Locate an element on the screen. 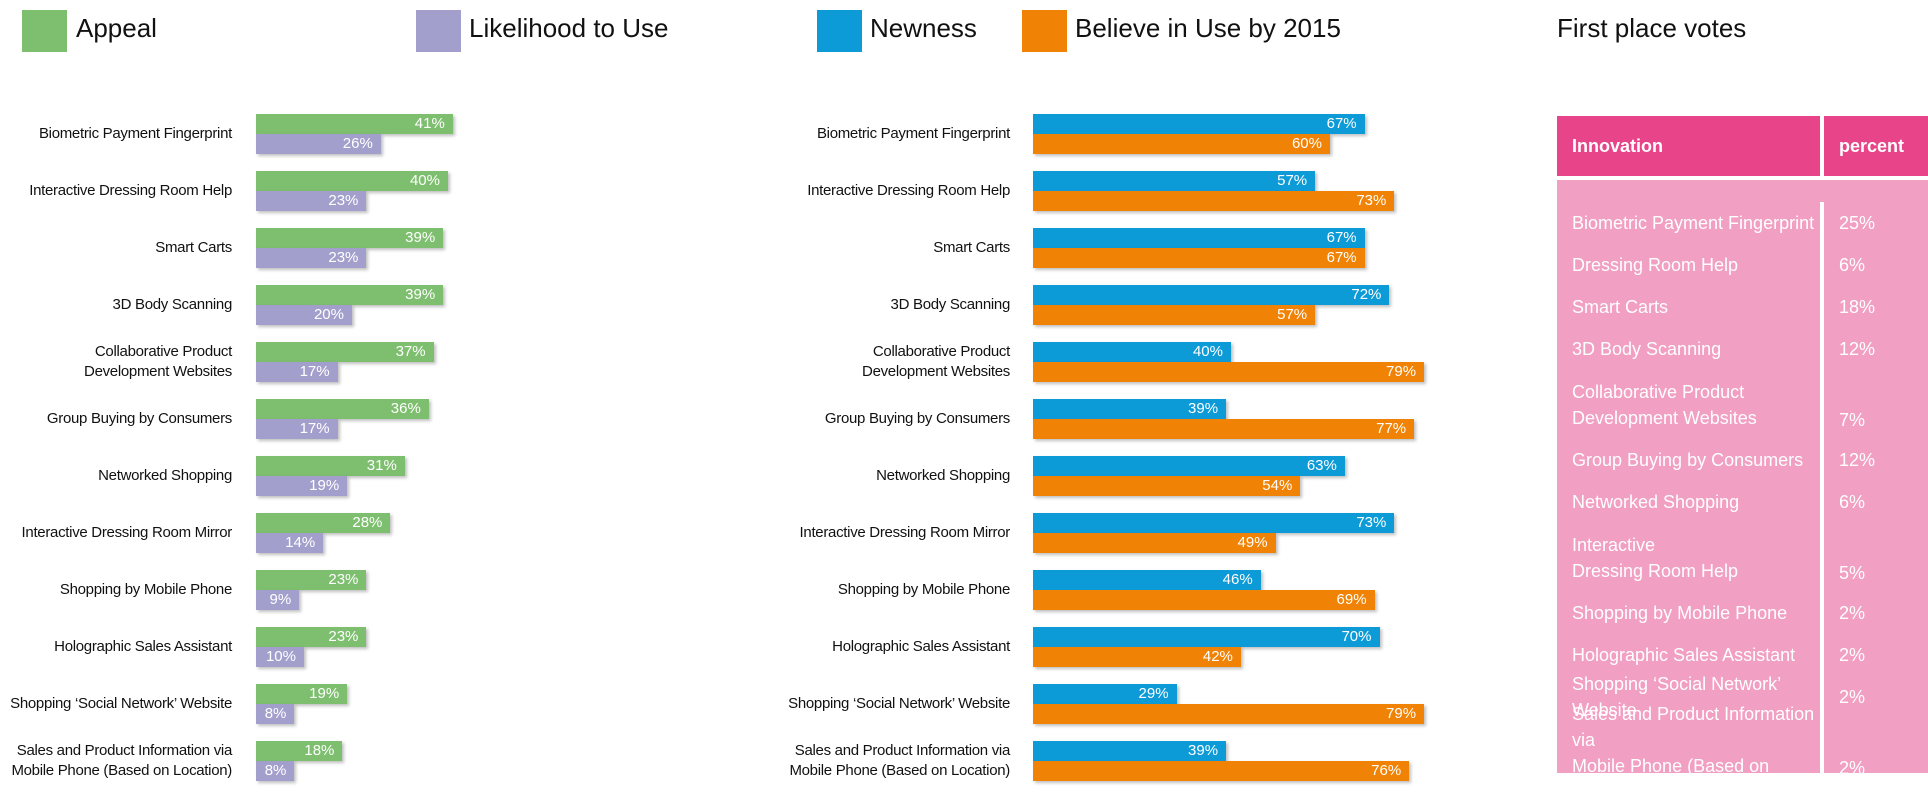 Image resolution: width=1928 pixels, height=798 pixels. category-label: Networked Shopping is located at coordinates (165, 475).